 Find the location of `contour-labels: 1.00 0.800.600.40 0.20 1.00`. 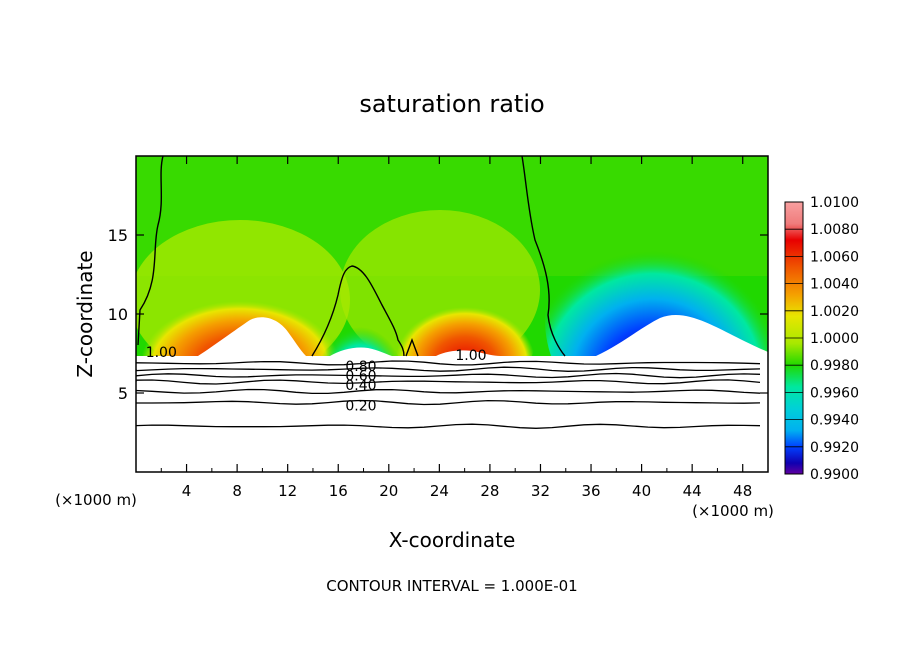

contour-labels: 1.00 0.800.600.40 0.20 1.00 is located at coordinates (316, 380).